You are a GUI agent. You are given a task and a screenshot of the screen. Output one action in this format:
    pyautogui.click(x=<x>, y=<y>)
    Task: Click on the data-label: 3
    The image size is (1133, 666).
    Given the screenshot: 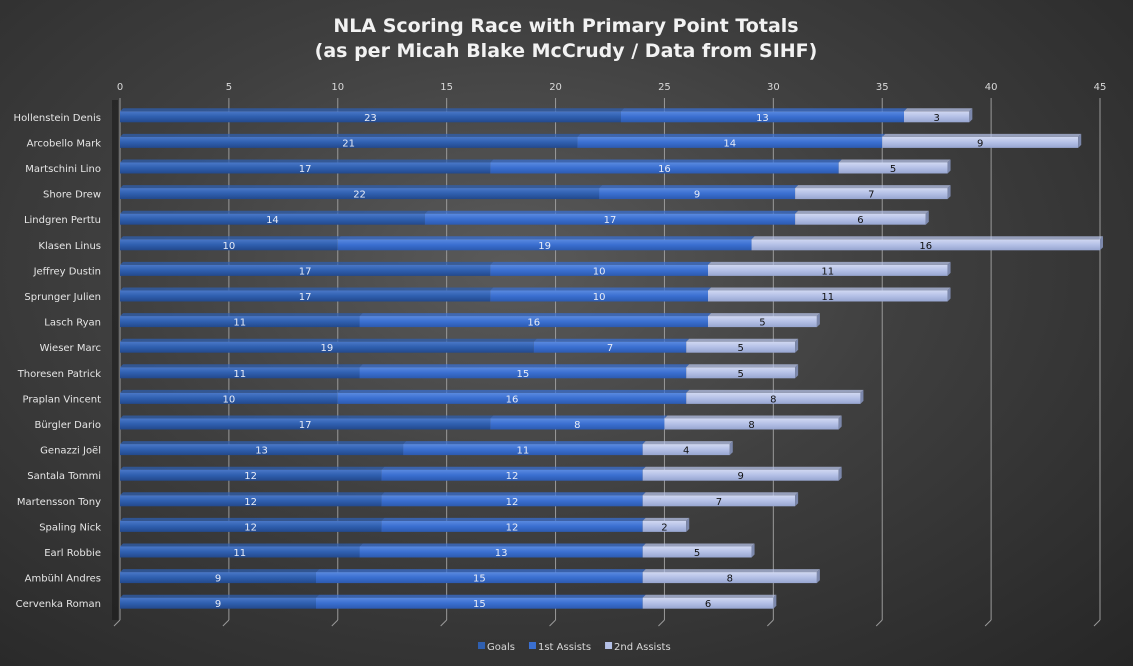 What is the action you would take?
    pyautogui.click(x=936, y=118)
    